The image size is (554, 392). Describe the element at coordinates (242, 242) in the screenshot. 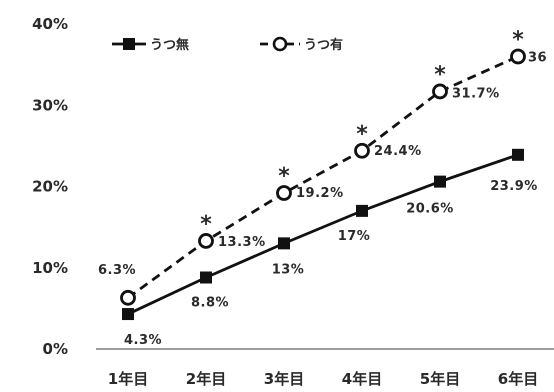

I see `data-label: 13.3%` at that location.